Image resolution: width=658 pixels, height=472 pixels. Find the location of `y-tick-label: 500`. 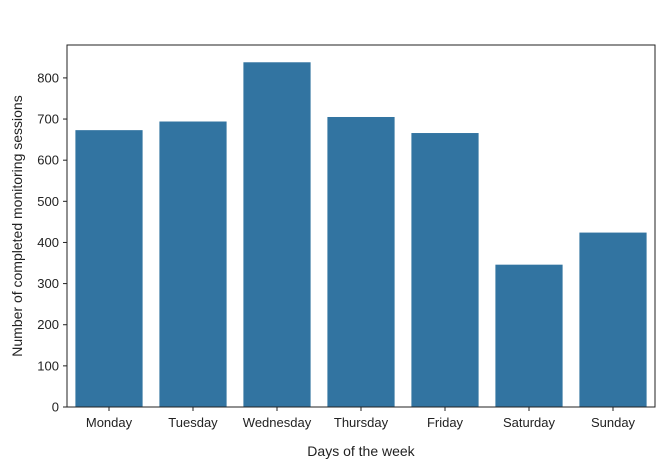

y-tick-label: 500 is located at coordinates (48, 201).